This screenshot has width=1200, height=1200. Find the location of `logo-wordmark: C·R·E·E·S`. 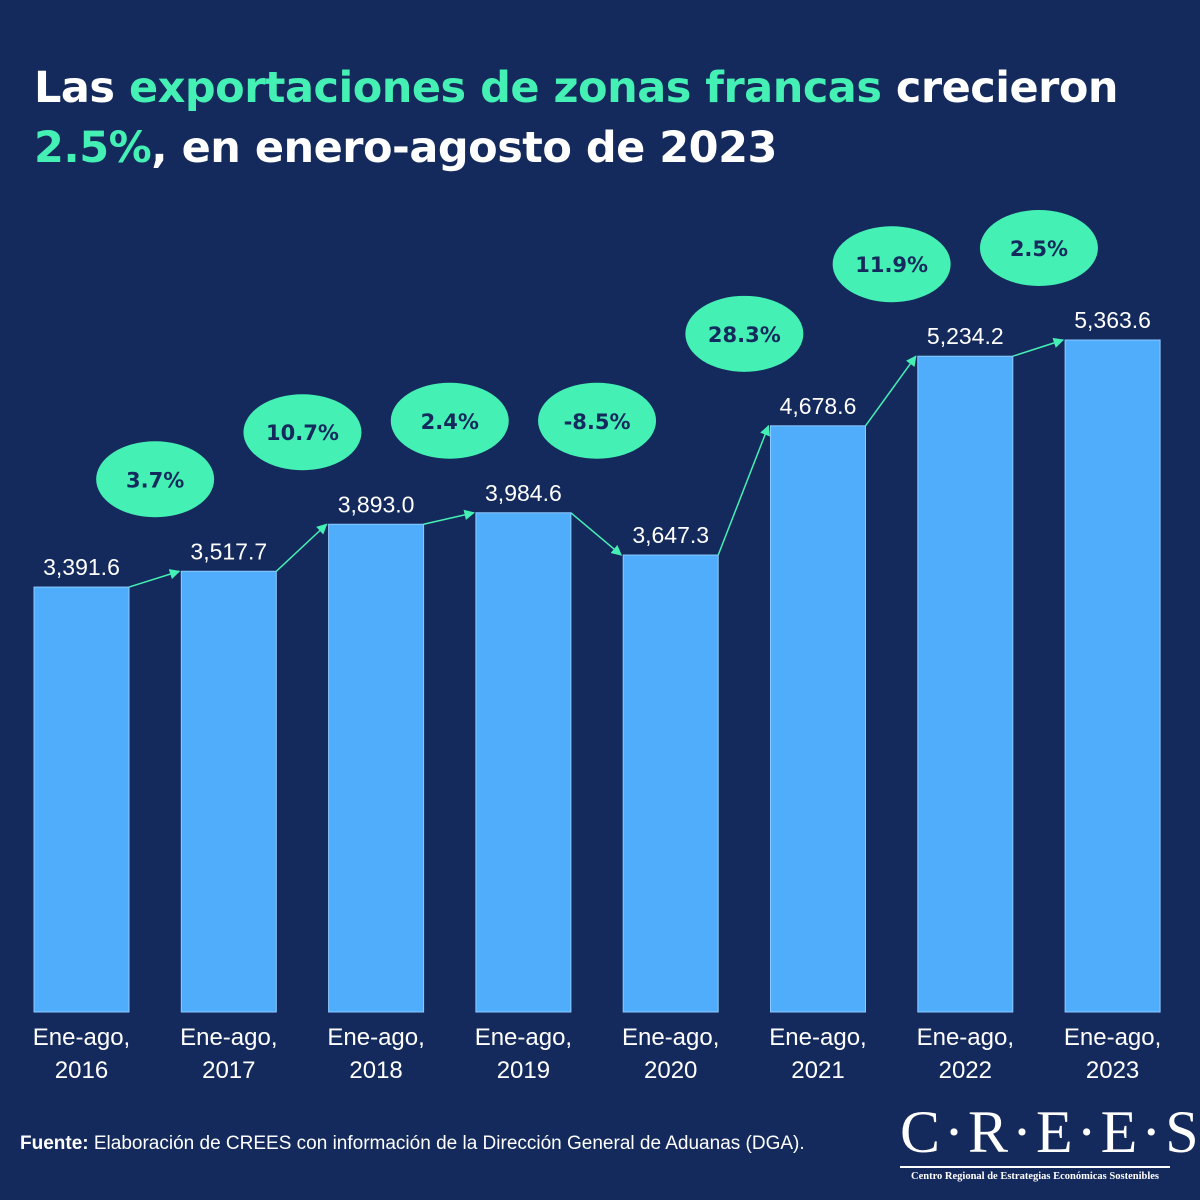

logo-wordmark: C·R·E·E·S is located at coordinates (1050, 1132).